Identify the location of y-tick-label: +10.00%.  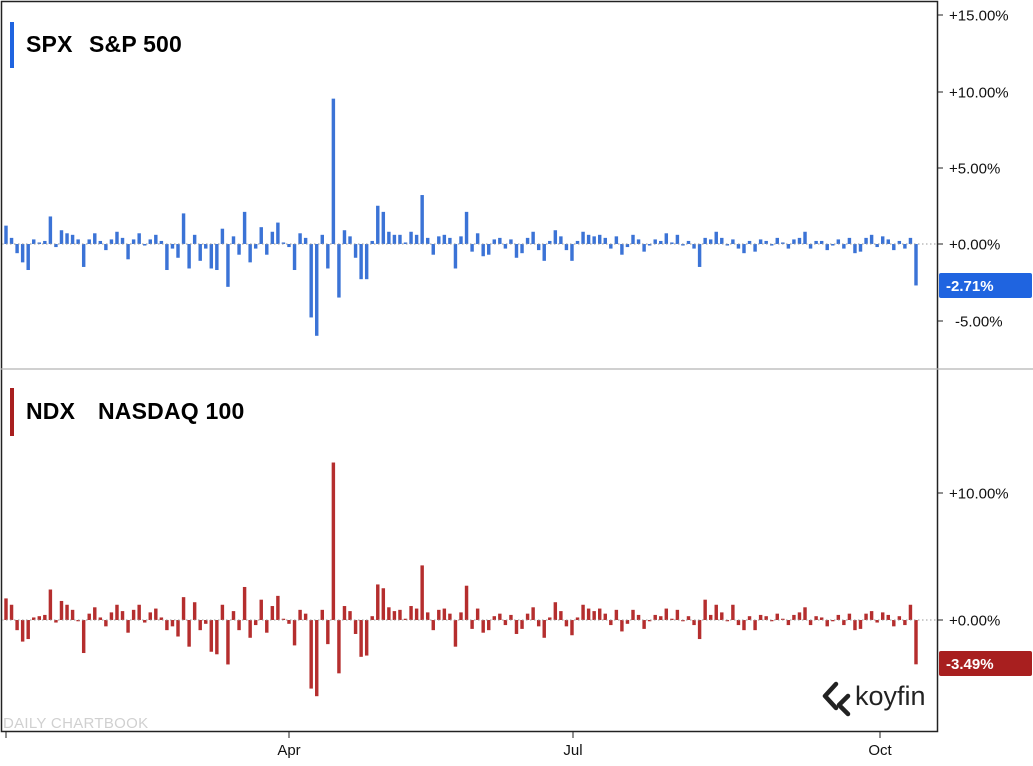
(979, 93).